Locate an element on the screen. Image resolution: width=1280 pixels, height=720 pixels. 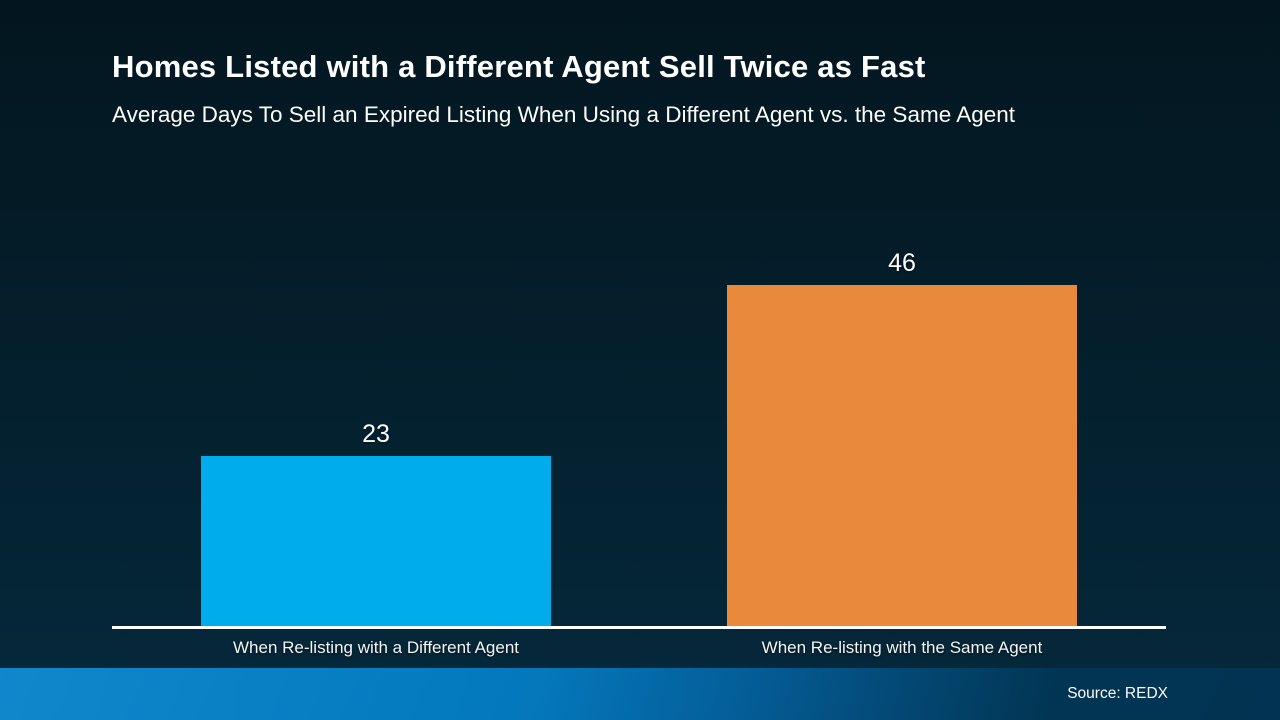
bar-group-different-agent: 23 is located at coordinates (376, 523).